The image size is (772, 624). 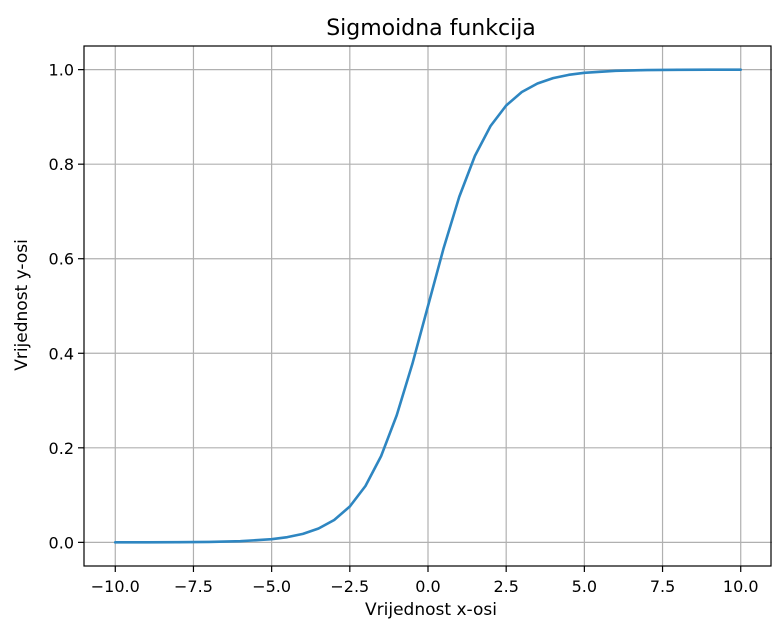 What do you see at coordinates (61, 164) in the screenshot?
I see `y-tick-label: 0.8` at bounding box center [61, 164].